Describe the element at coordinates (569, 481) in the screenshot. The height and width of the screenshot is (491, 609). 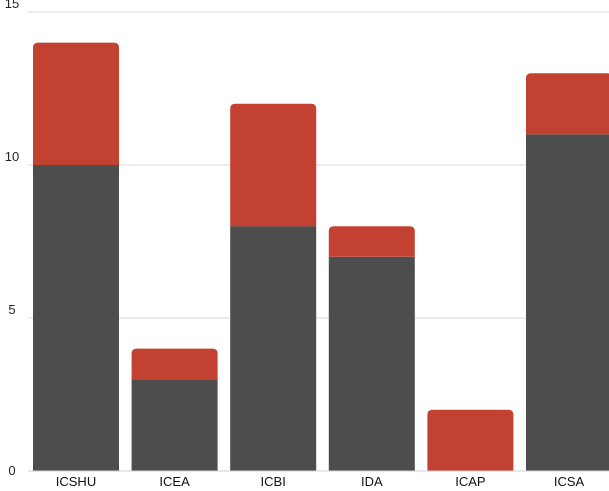
I see `x-tick-label-icsa: ICSA` at that location.